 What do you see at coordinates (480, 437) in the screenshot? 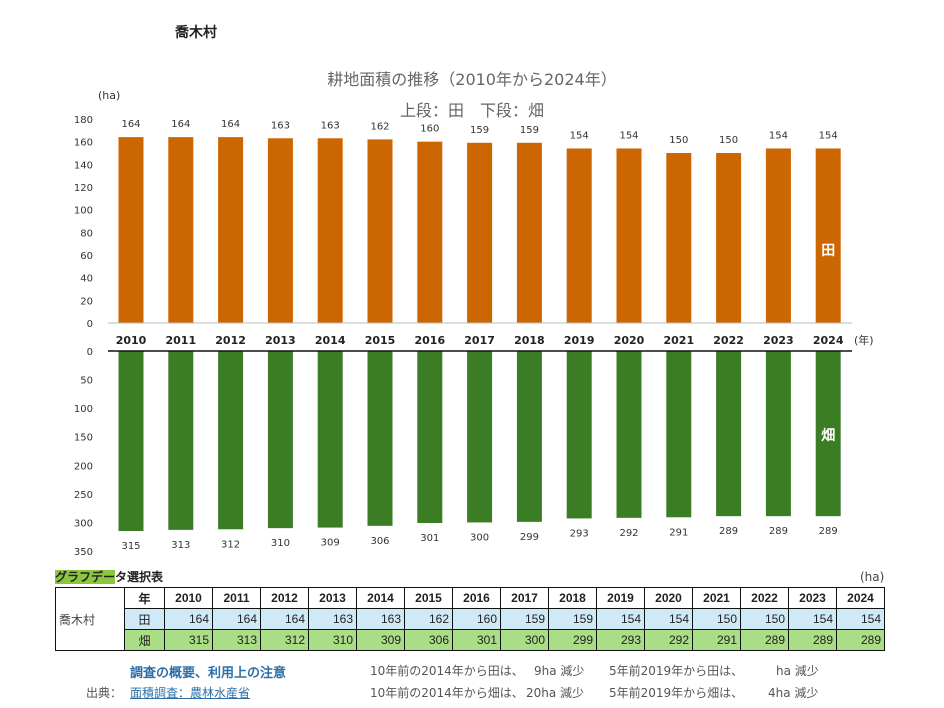
I see `bar-ha-2017` at bounding box center [480, 437].